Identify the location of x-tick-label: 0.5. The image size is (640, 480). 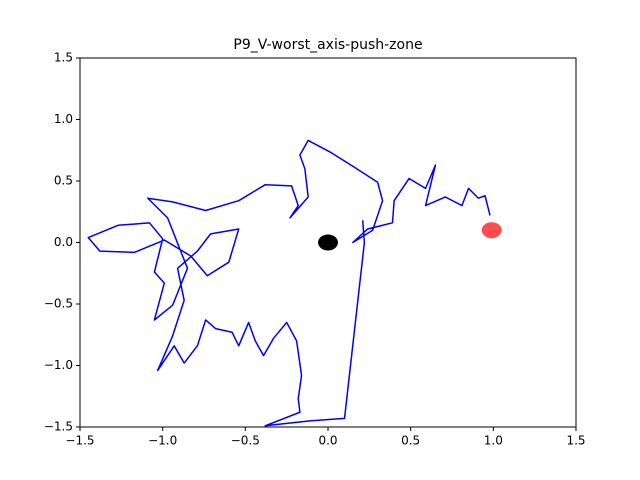
(410, 441).